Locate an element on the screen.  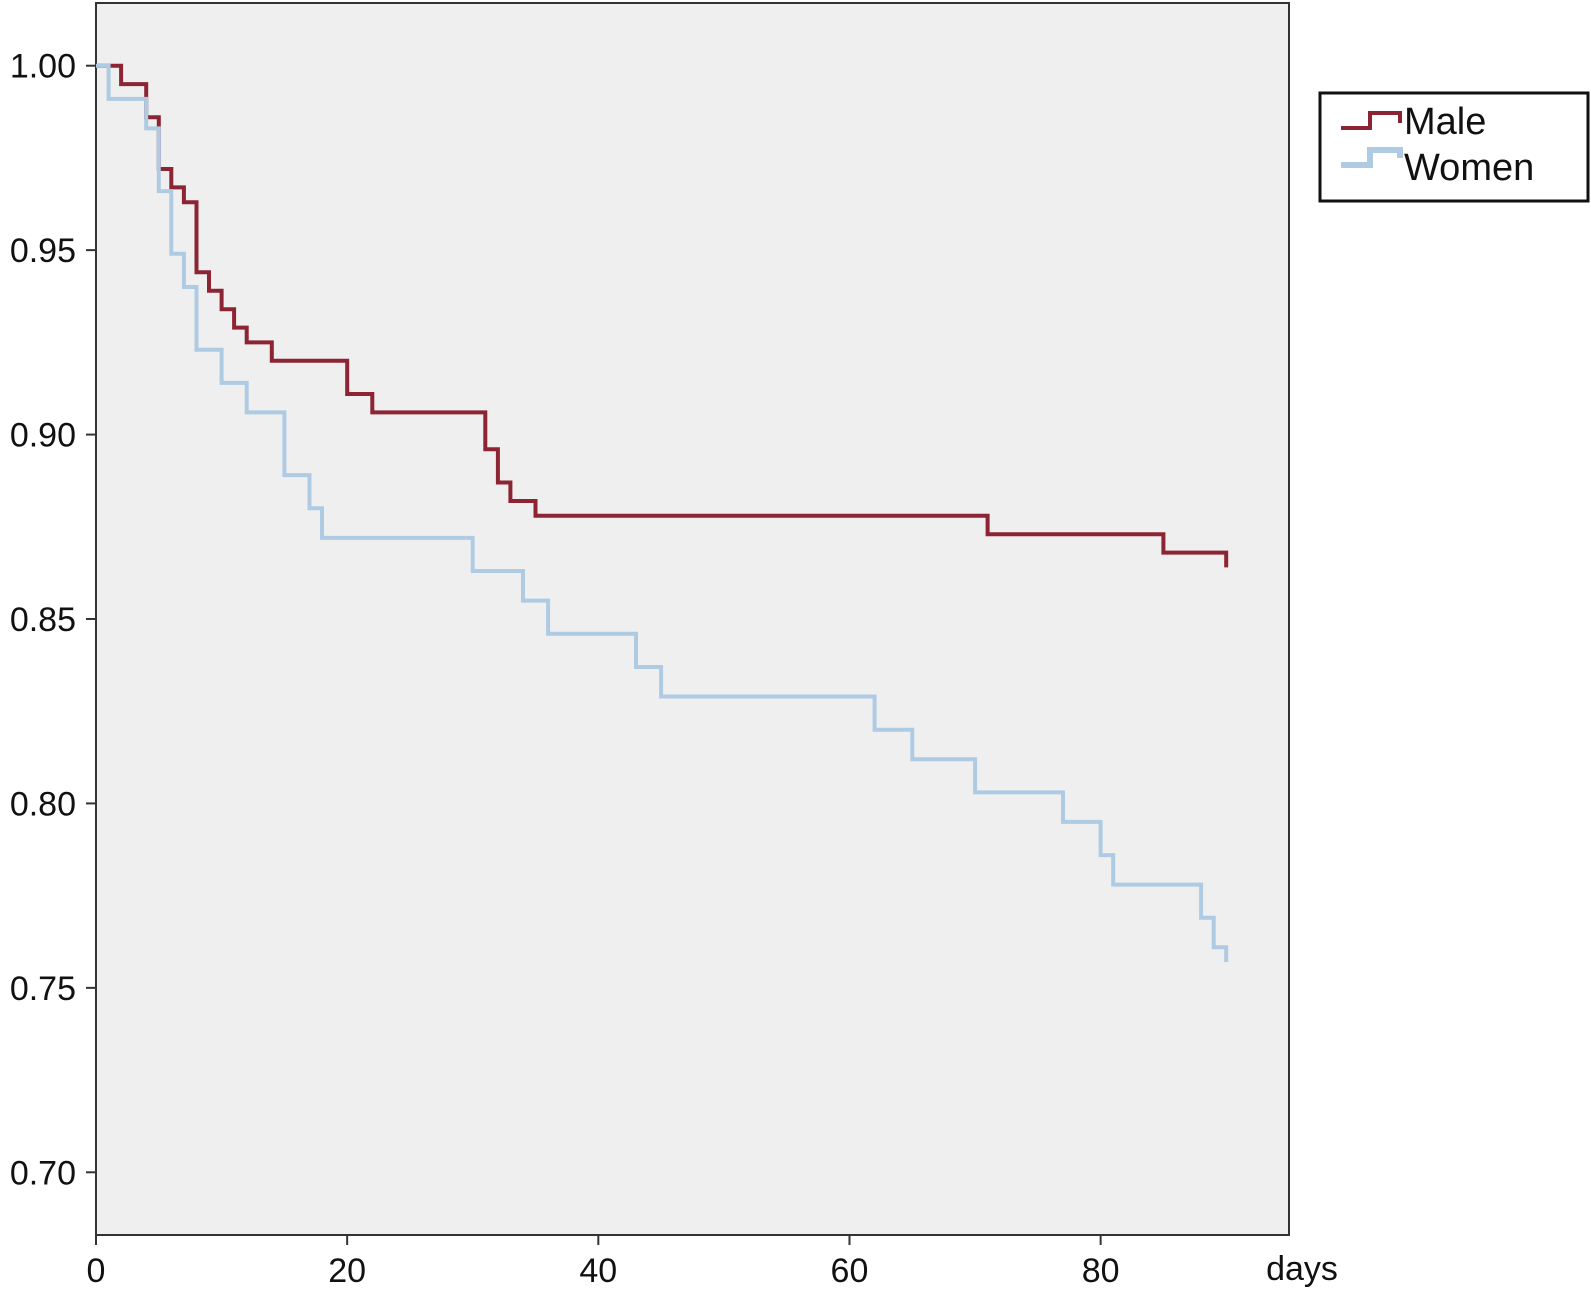
x-tick-label: 0 is located at coordinates (96, 1271).